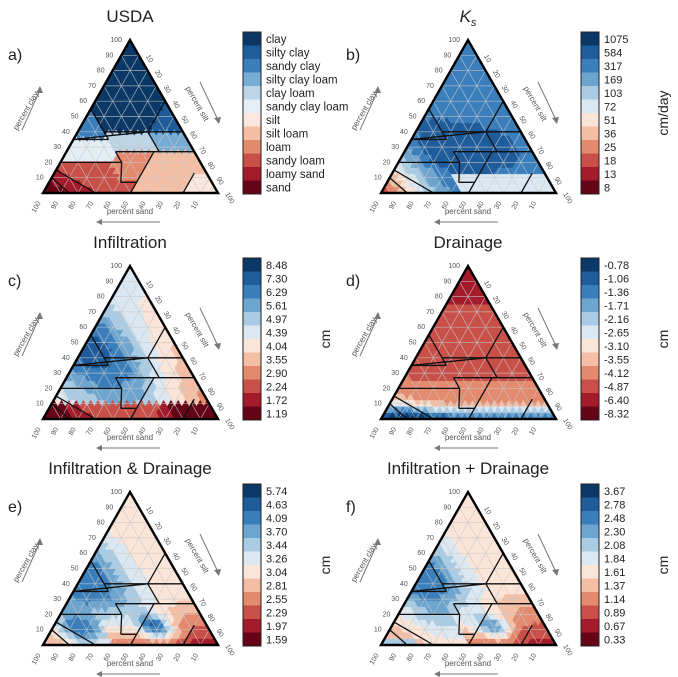 This screenshot has width=678, height=677. What do you see at coordinates (663, 112) in the screenshot?
I see `colorbar-unit: cm/day` at bounding box center [663, 112].